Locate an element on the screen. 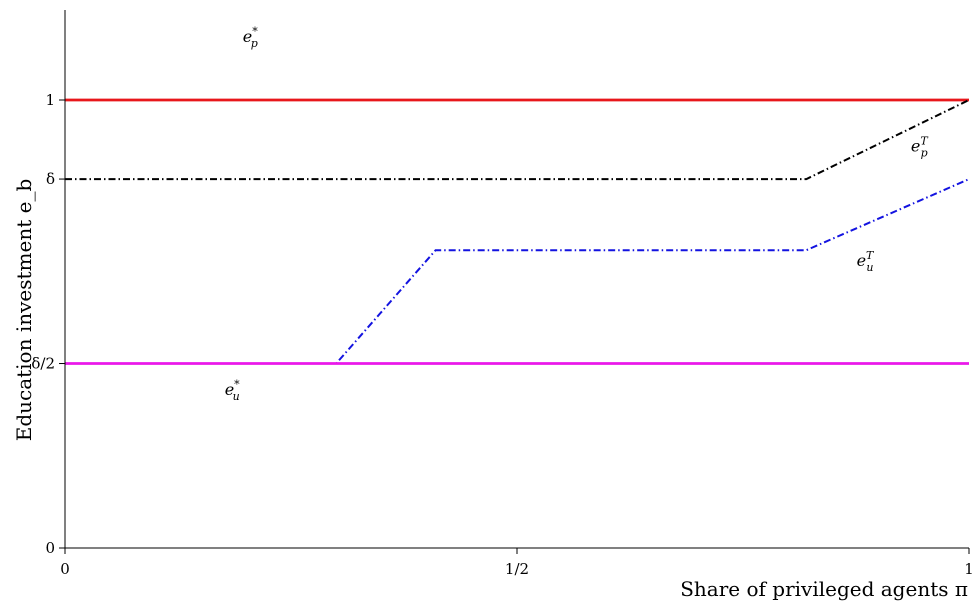  y-axis-title: Education investment e_b is located at coordinates (24, 310).